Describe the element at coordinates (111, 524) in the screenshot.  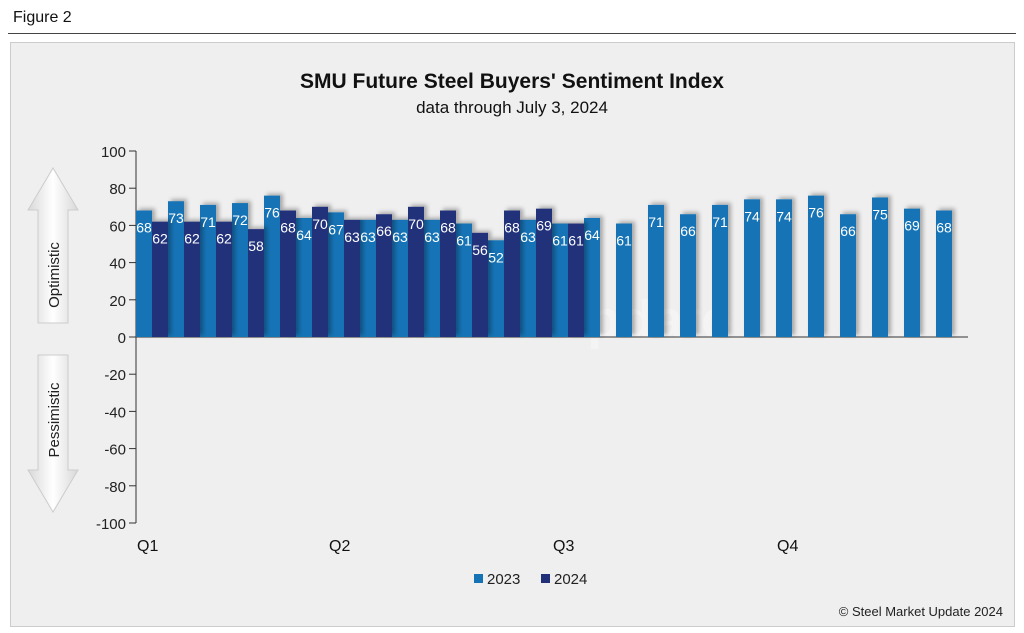
I see `y-tick-label: -100` at that location.